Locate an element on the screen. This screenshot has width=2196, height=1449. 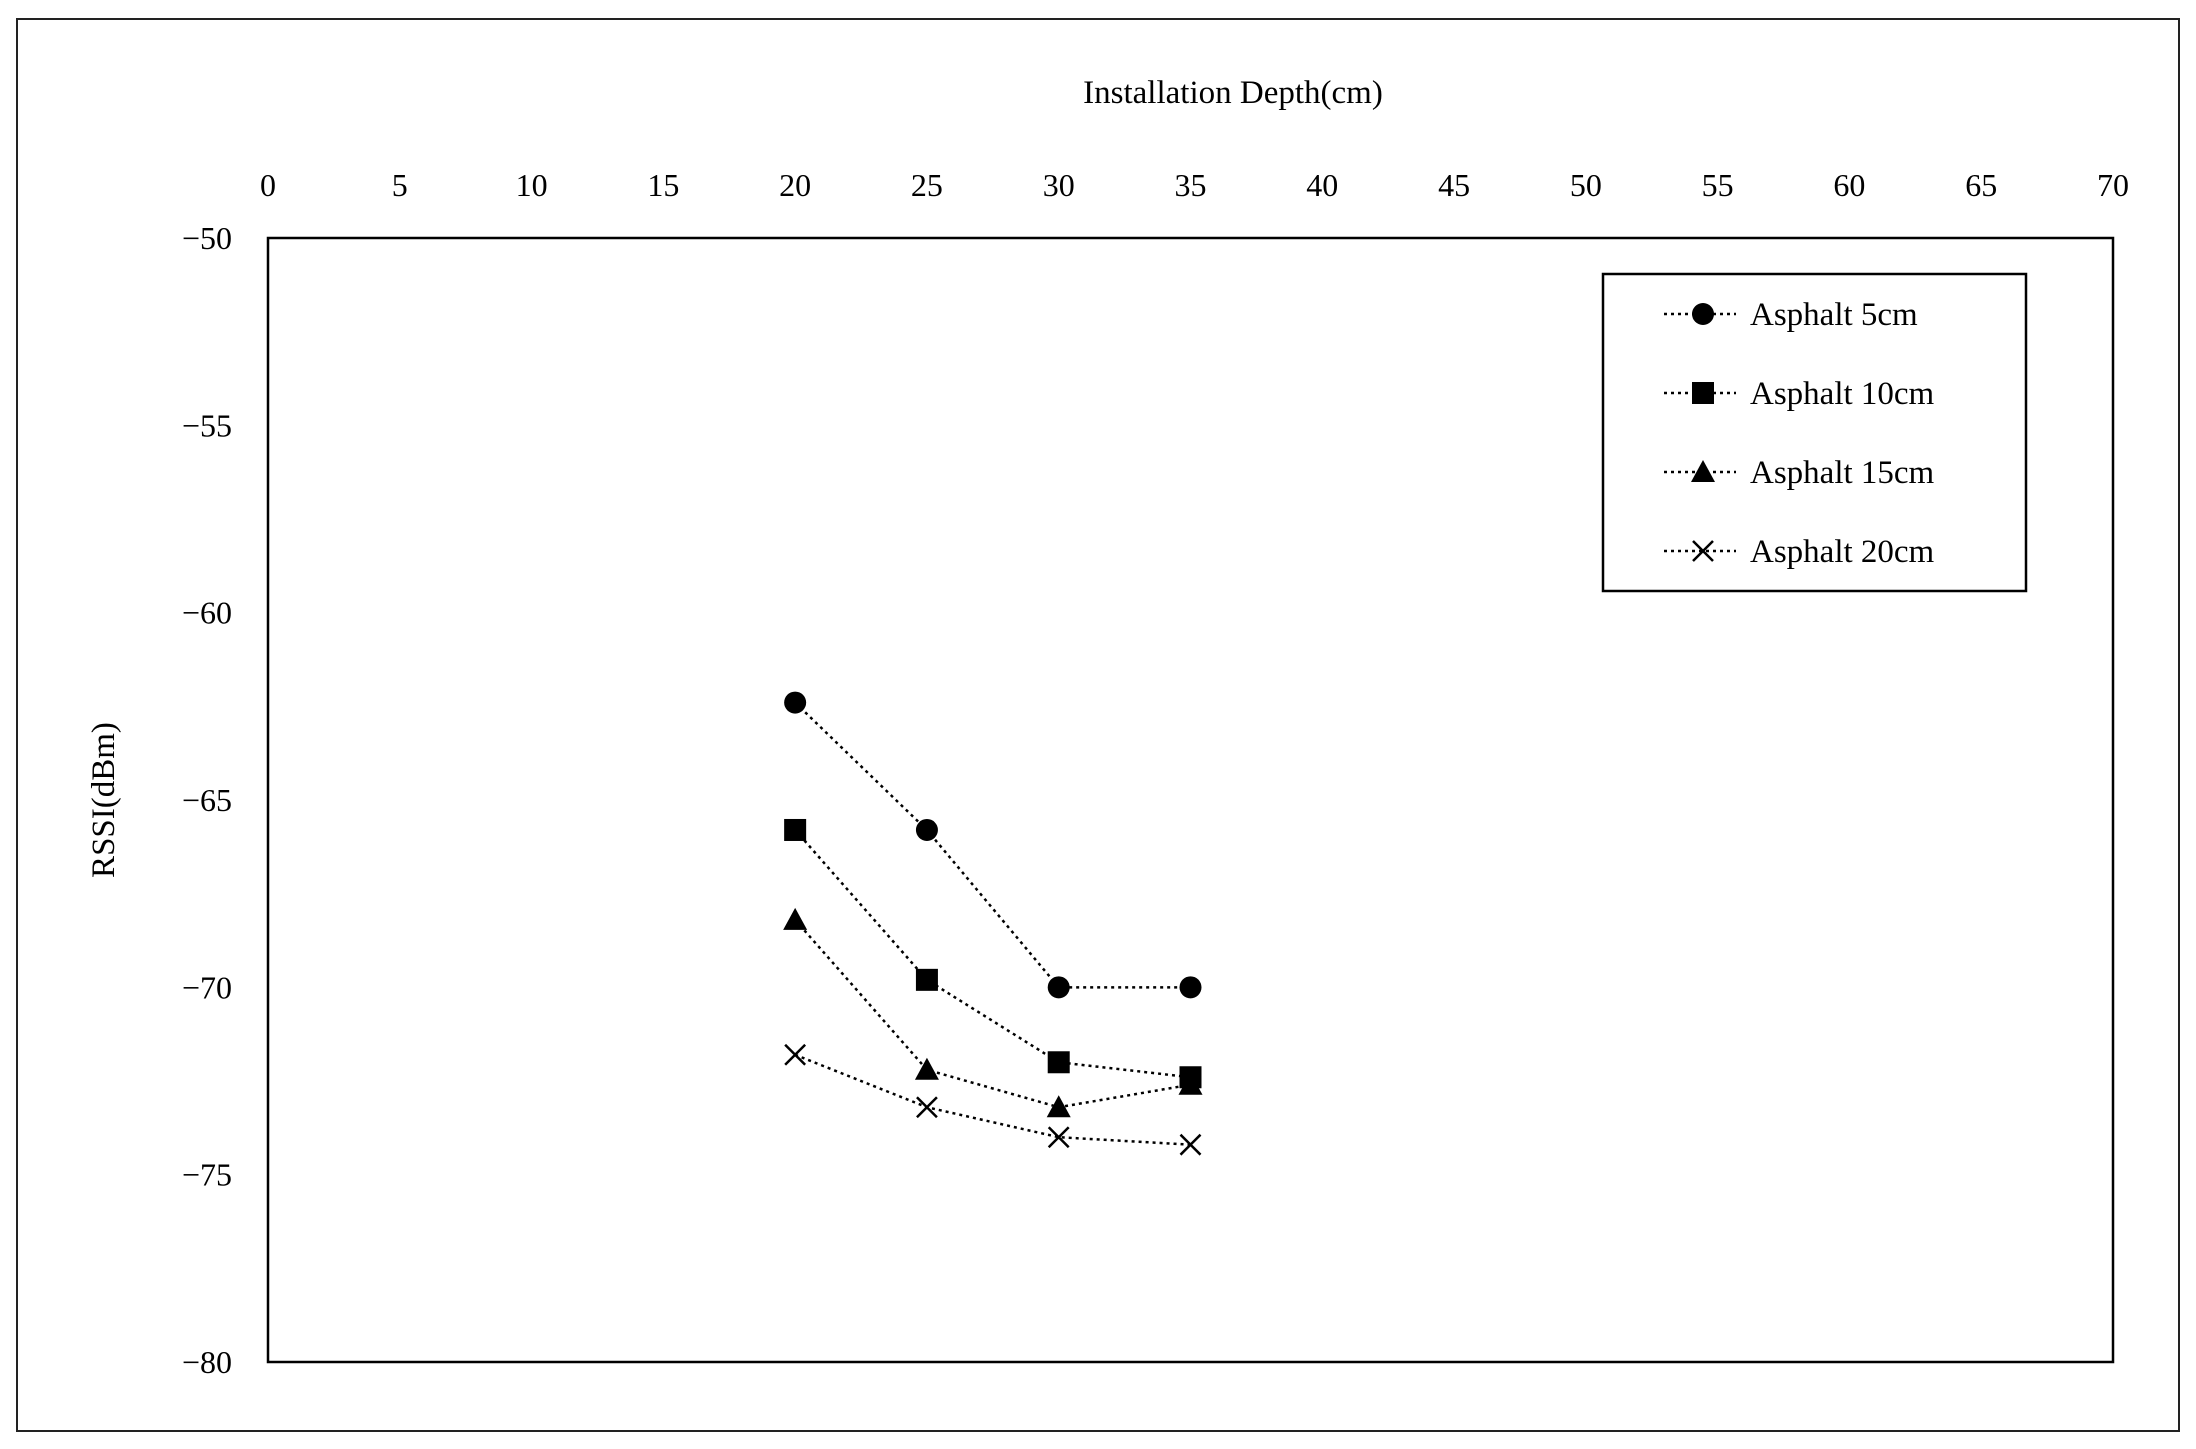
x-tick-label: 30 is located at coordinates (1059, 185).